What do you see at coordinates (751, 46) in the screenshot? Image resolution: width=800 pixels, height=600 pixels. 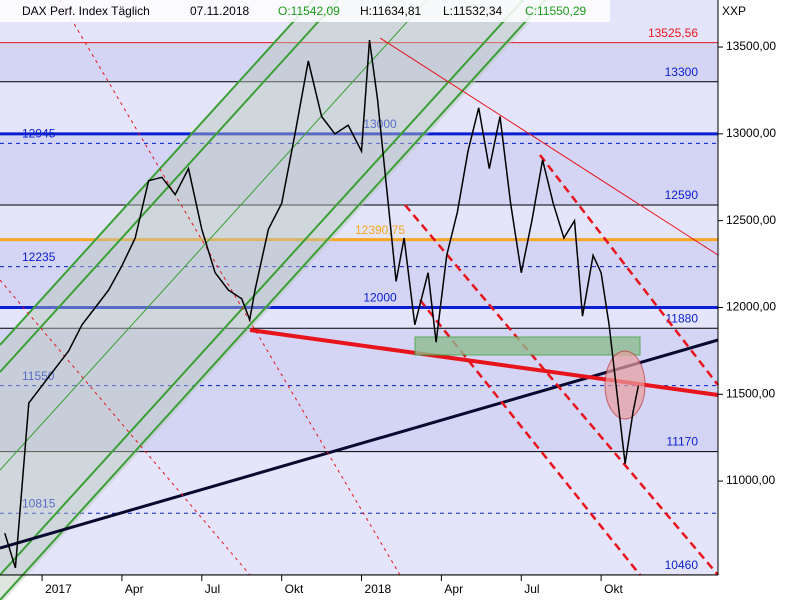 I see `y-tick-label: 13500,00` at bounding box center [751, 46].